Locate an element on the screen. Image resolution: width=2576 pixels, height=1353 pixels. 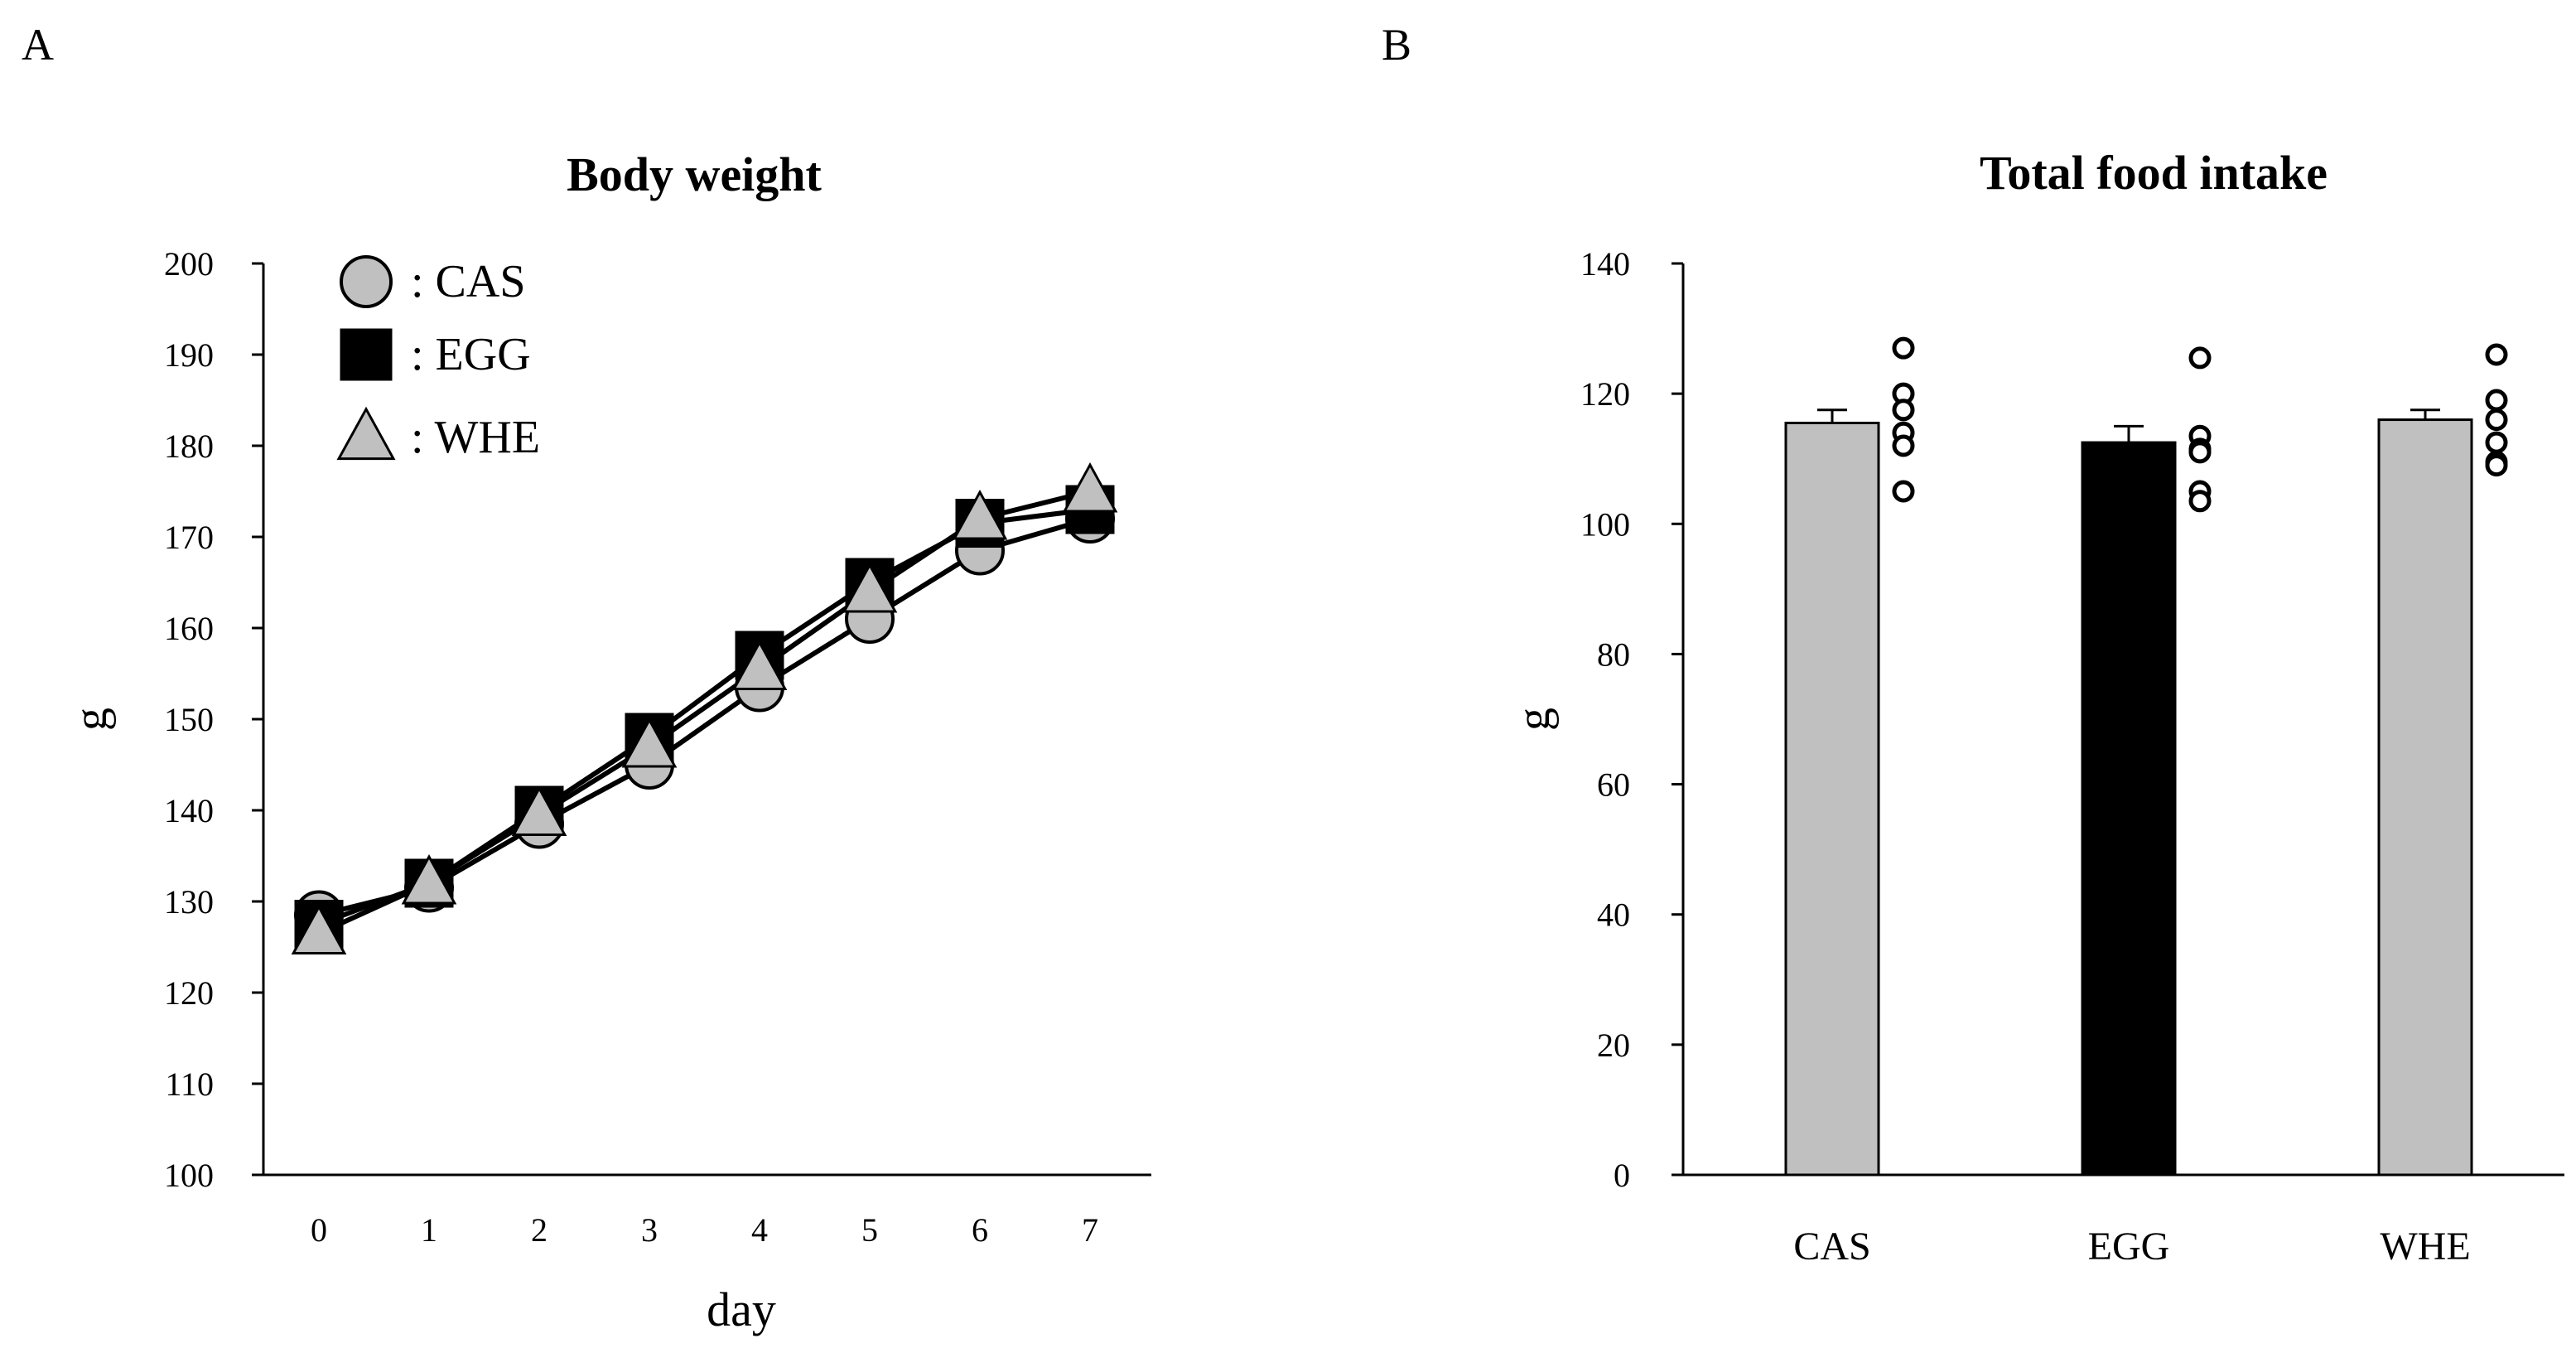
chart-a-y-tick-label: 150 is located at coordinates (189, 719).